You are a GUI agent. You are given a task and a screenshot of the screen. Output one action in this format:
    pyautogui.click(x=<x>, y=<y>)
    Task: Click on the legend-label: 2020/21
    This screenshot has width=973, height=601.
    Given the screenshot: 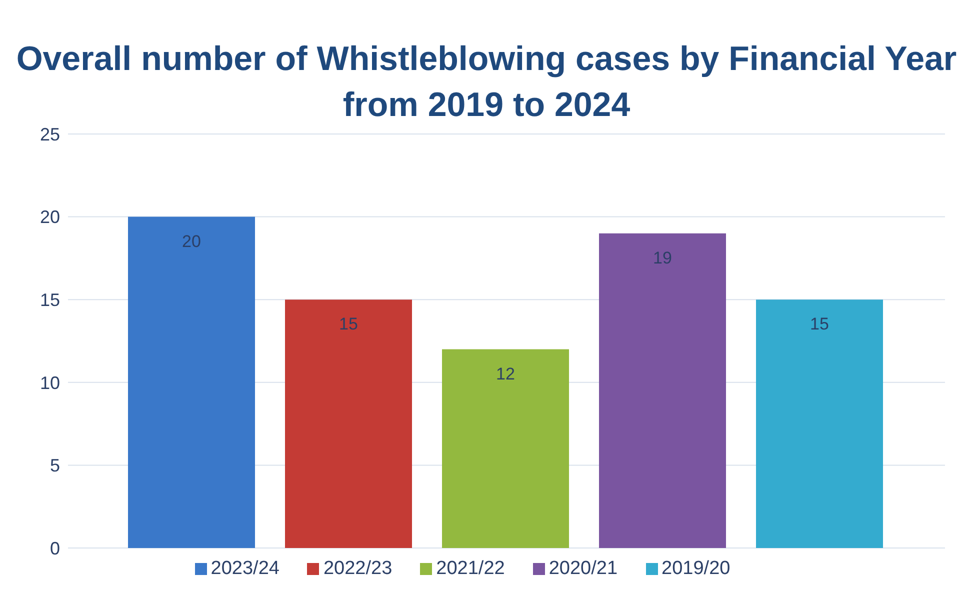 What is the action you would take?
    pyautogui.click(x=583, y=568)
    